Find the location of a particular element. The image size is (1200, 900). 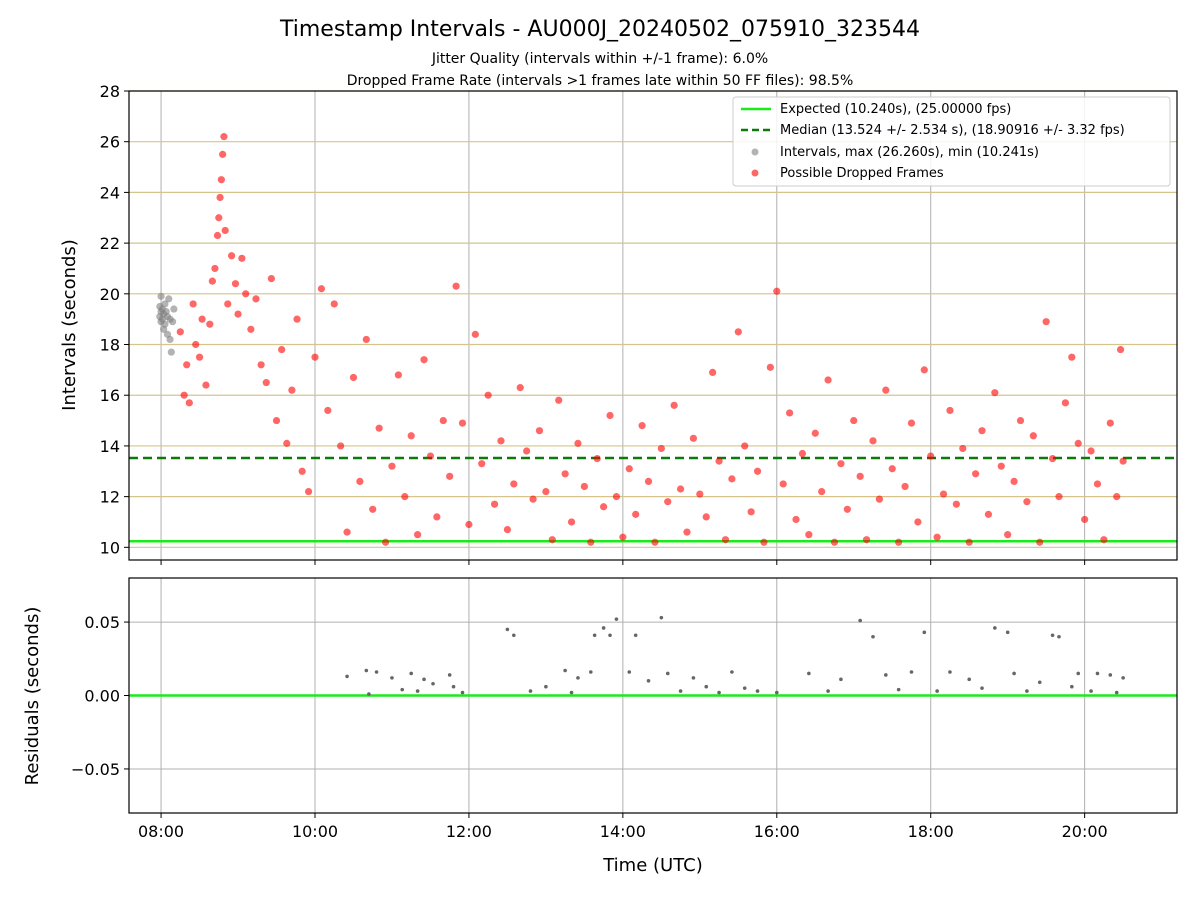

intervals-y-tick-label: 18 is located at coordinates (110, 345).